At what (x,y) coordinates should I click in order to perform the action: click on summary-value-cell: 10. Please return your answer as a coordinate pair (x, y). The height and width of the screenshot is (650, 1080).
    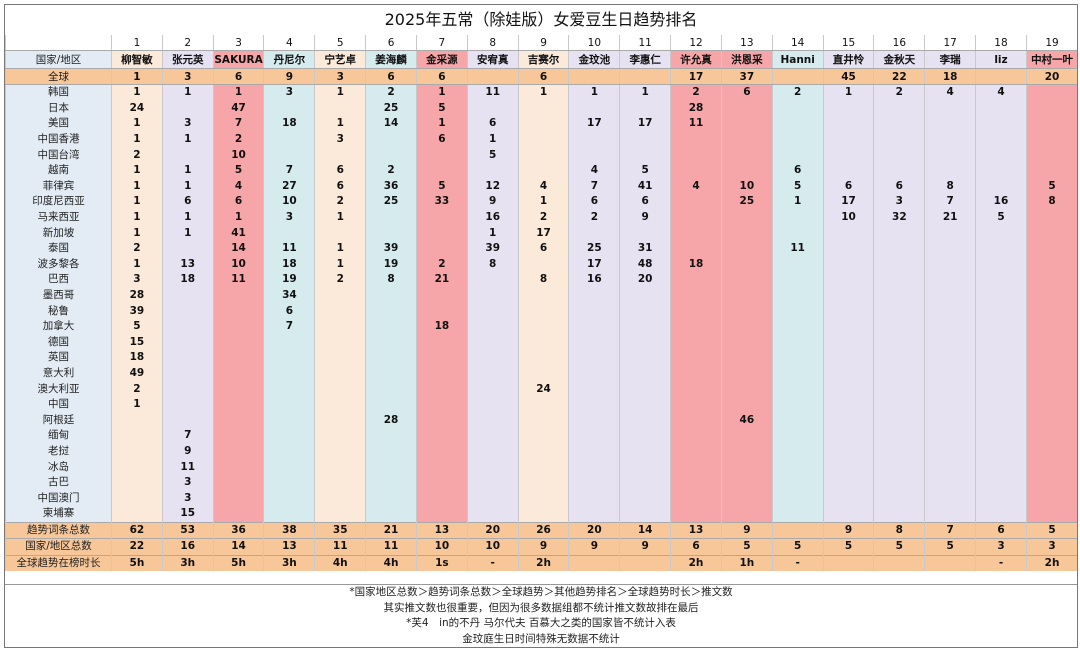
    Looking at the image, I should click on (441, 547).